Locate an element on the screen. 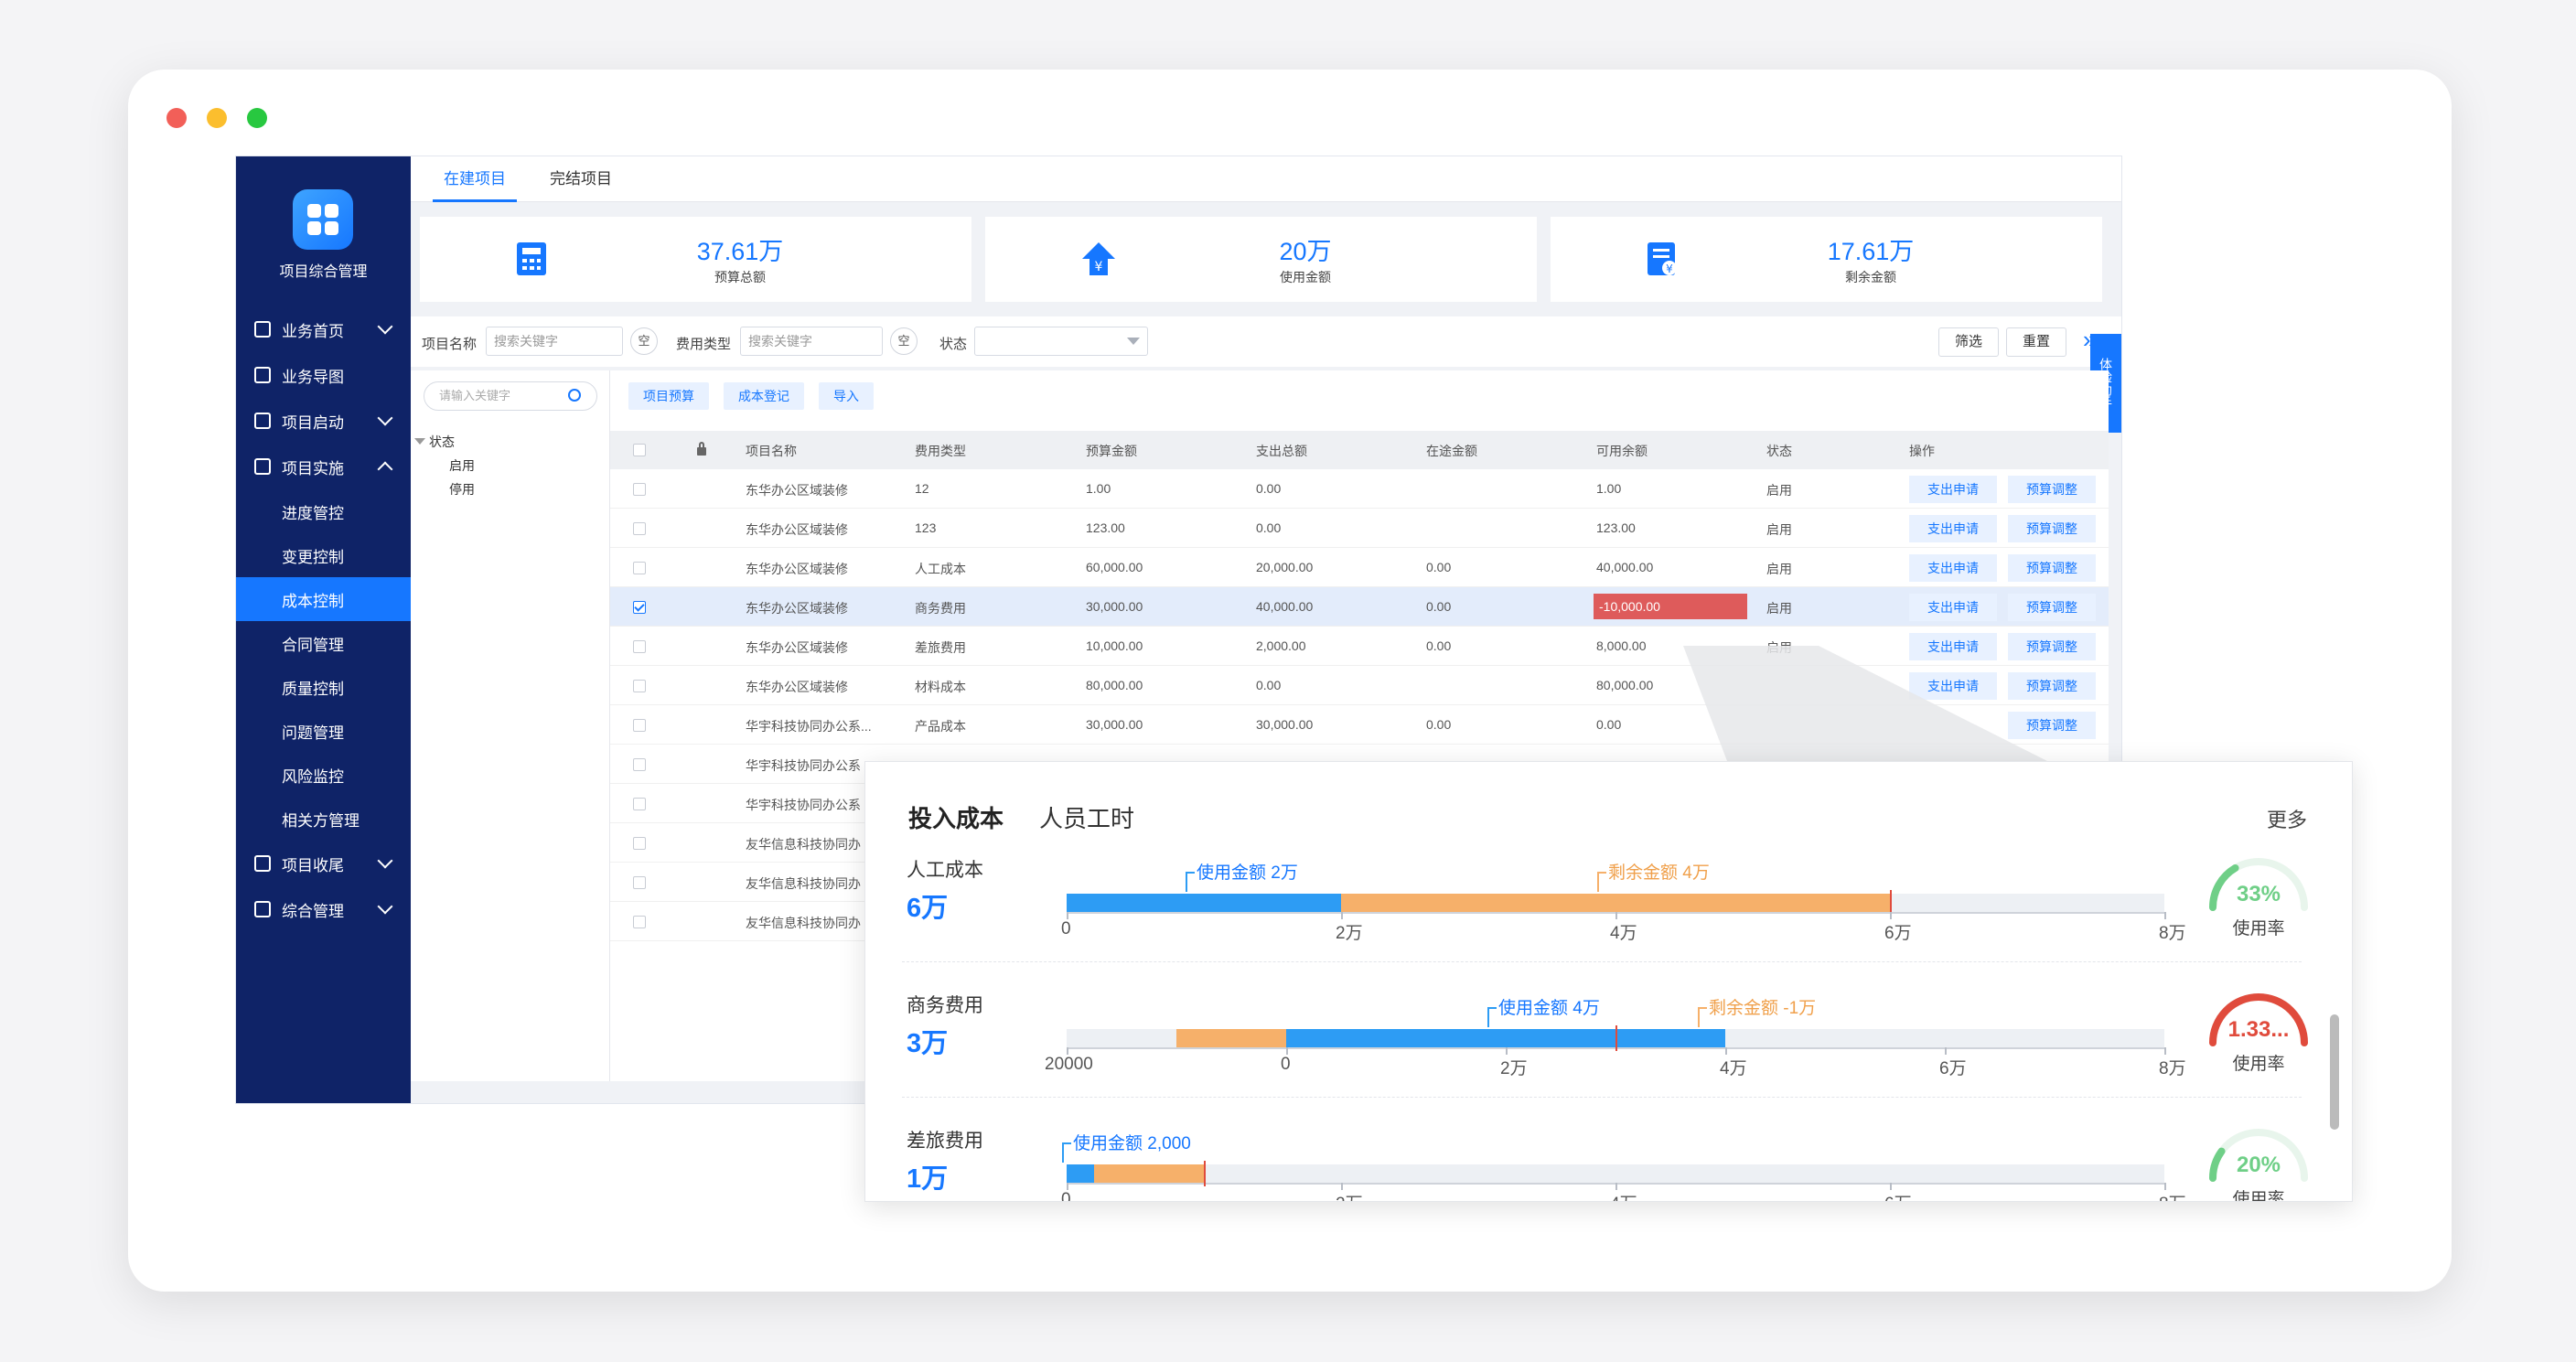 This screenshot has width=2576, height=1362. project-name-input: 搜索关键字 is located at coordinates (555, 341).